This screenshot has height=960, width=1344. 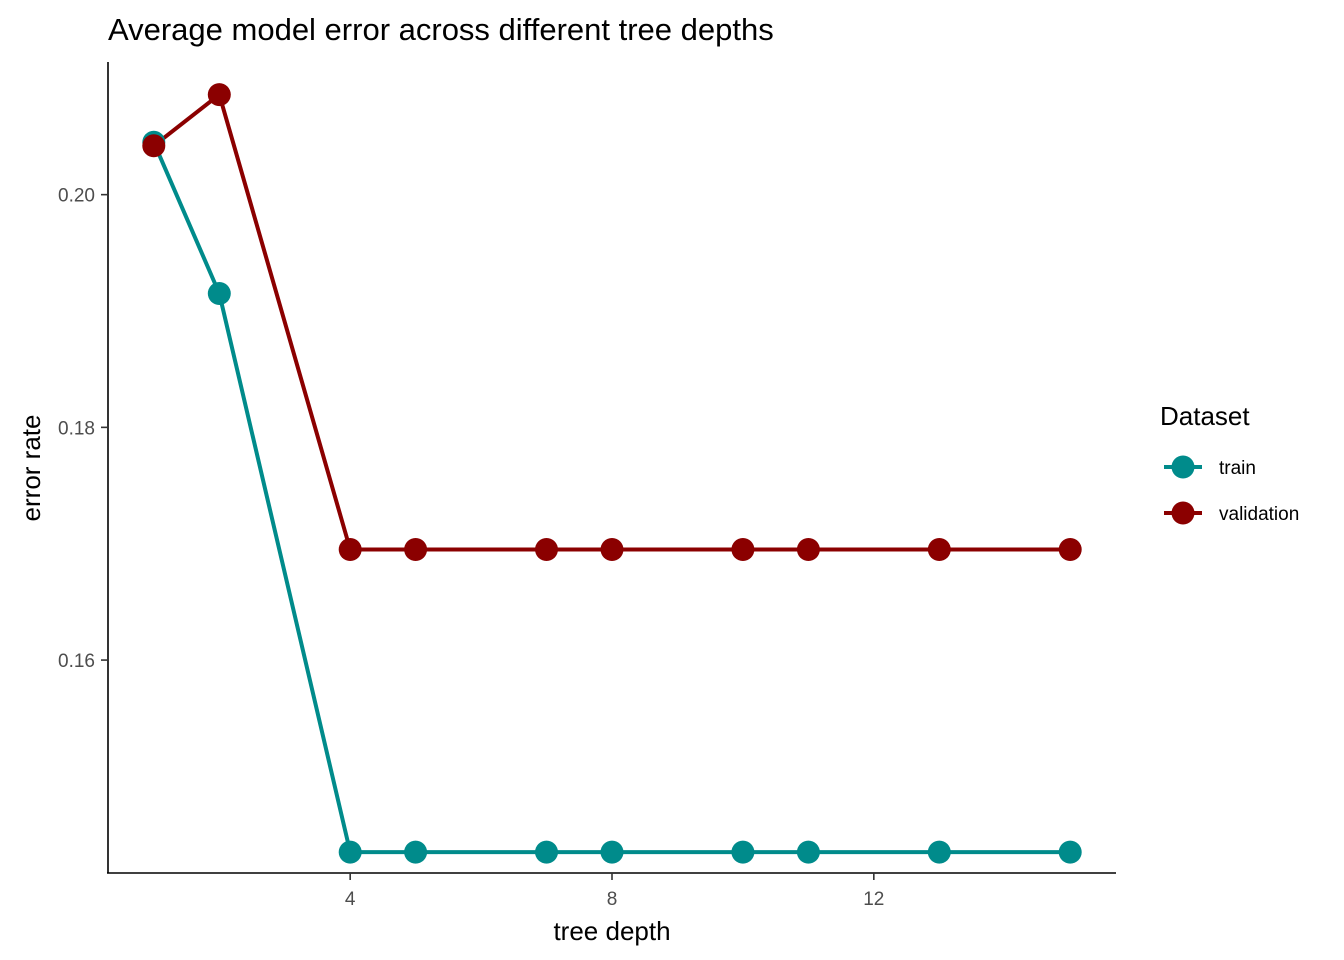 What do you see at coordinates (1231, 490) in the screenshot?
I see `legend-keys: train validation` at bounding box center [1231, 490].